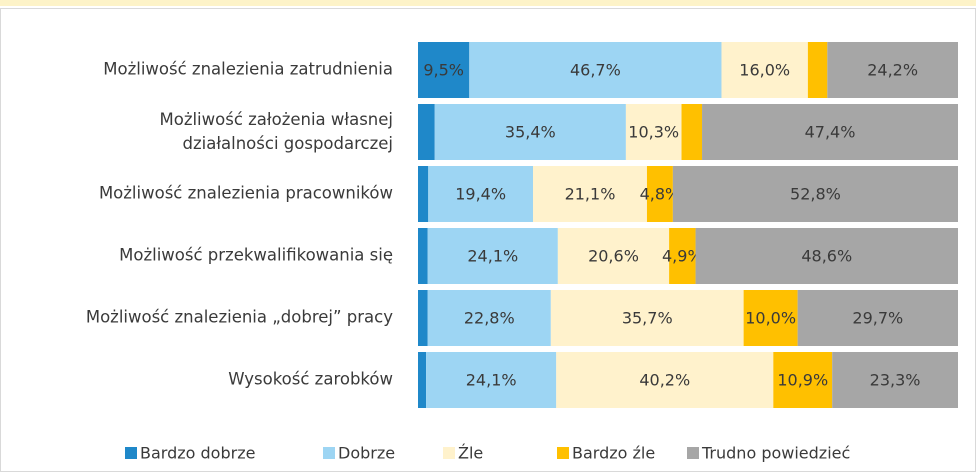 The image size is (976, 472). I want to click on value-label: 35,7%, so click(647, 318).